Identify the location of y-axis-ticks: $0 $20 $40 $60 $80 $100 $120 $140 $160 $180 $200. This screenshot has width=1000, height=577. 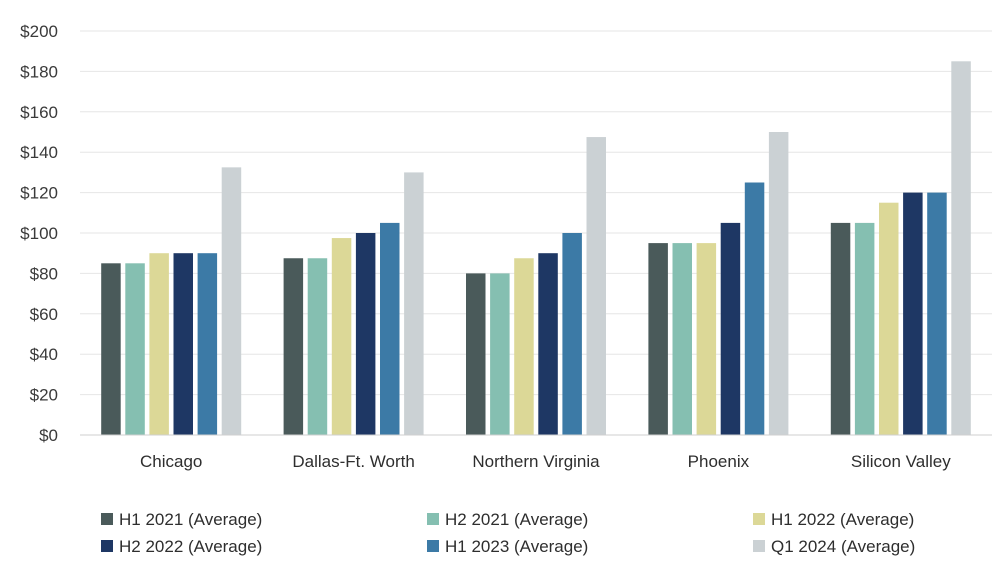
(39, 233).